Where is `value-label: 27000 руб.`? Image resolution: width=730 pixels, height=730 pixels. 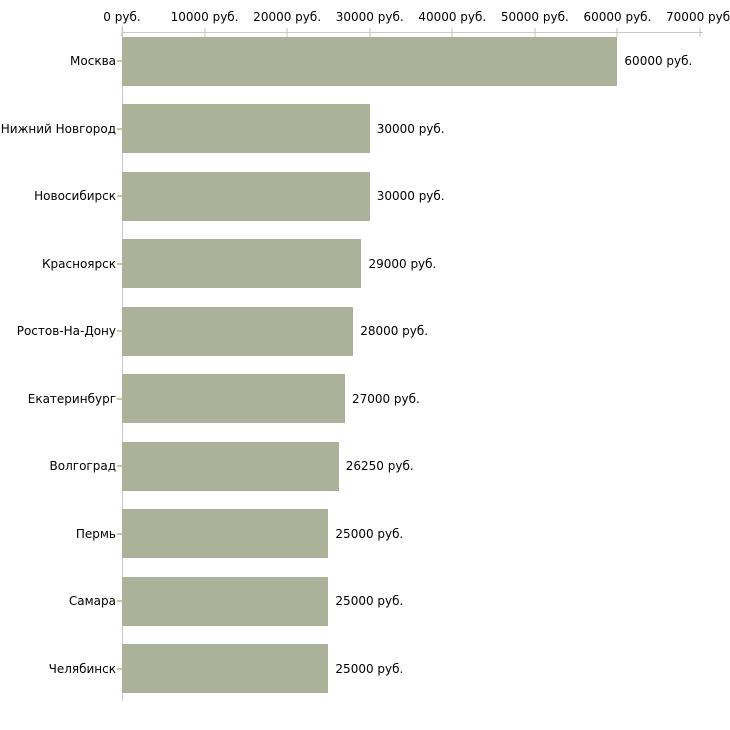 value-label: 27000 руб. is located at coordinates (385, 398).